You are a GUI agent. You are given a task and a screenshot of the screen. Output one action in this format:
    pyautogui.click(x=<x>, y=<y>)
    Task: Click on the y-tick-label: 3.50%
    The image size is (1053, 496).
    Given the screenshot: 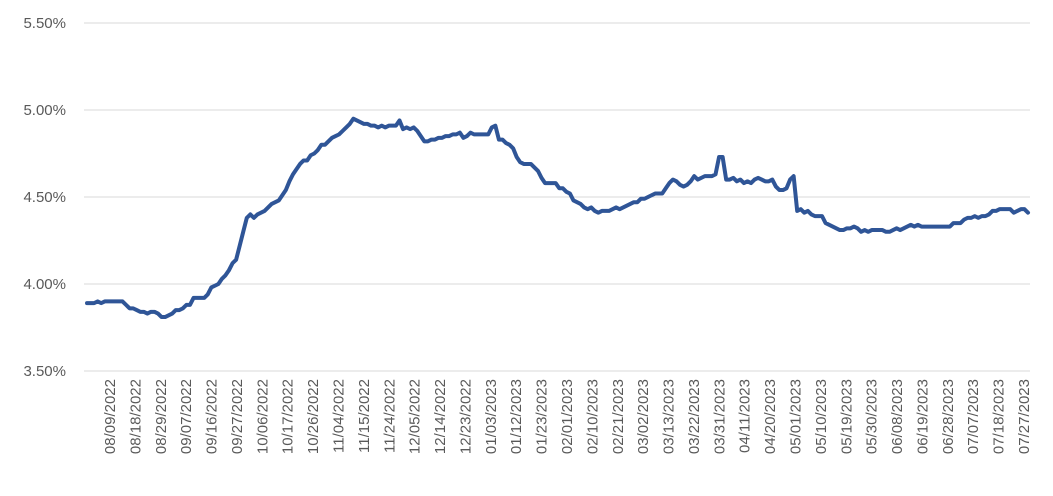 What is the action you would take?
    pyautogui.click(x=44, y=371)
    